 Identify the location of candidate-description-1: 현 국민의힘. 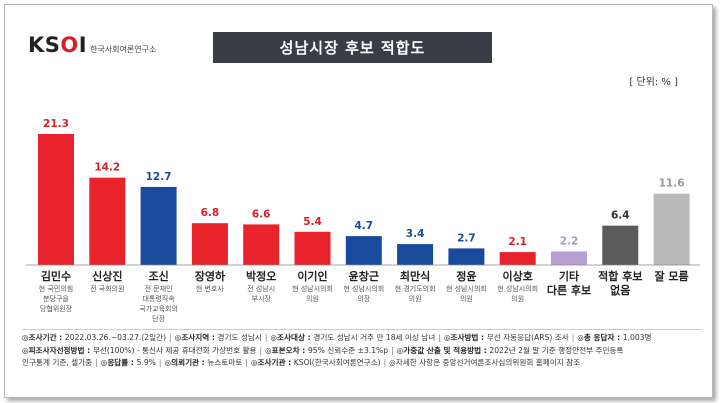
(56, 288).